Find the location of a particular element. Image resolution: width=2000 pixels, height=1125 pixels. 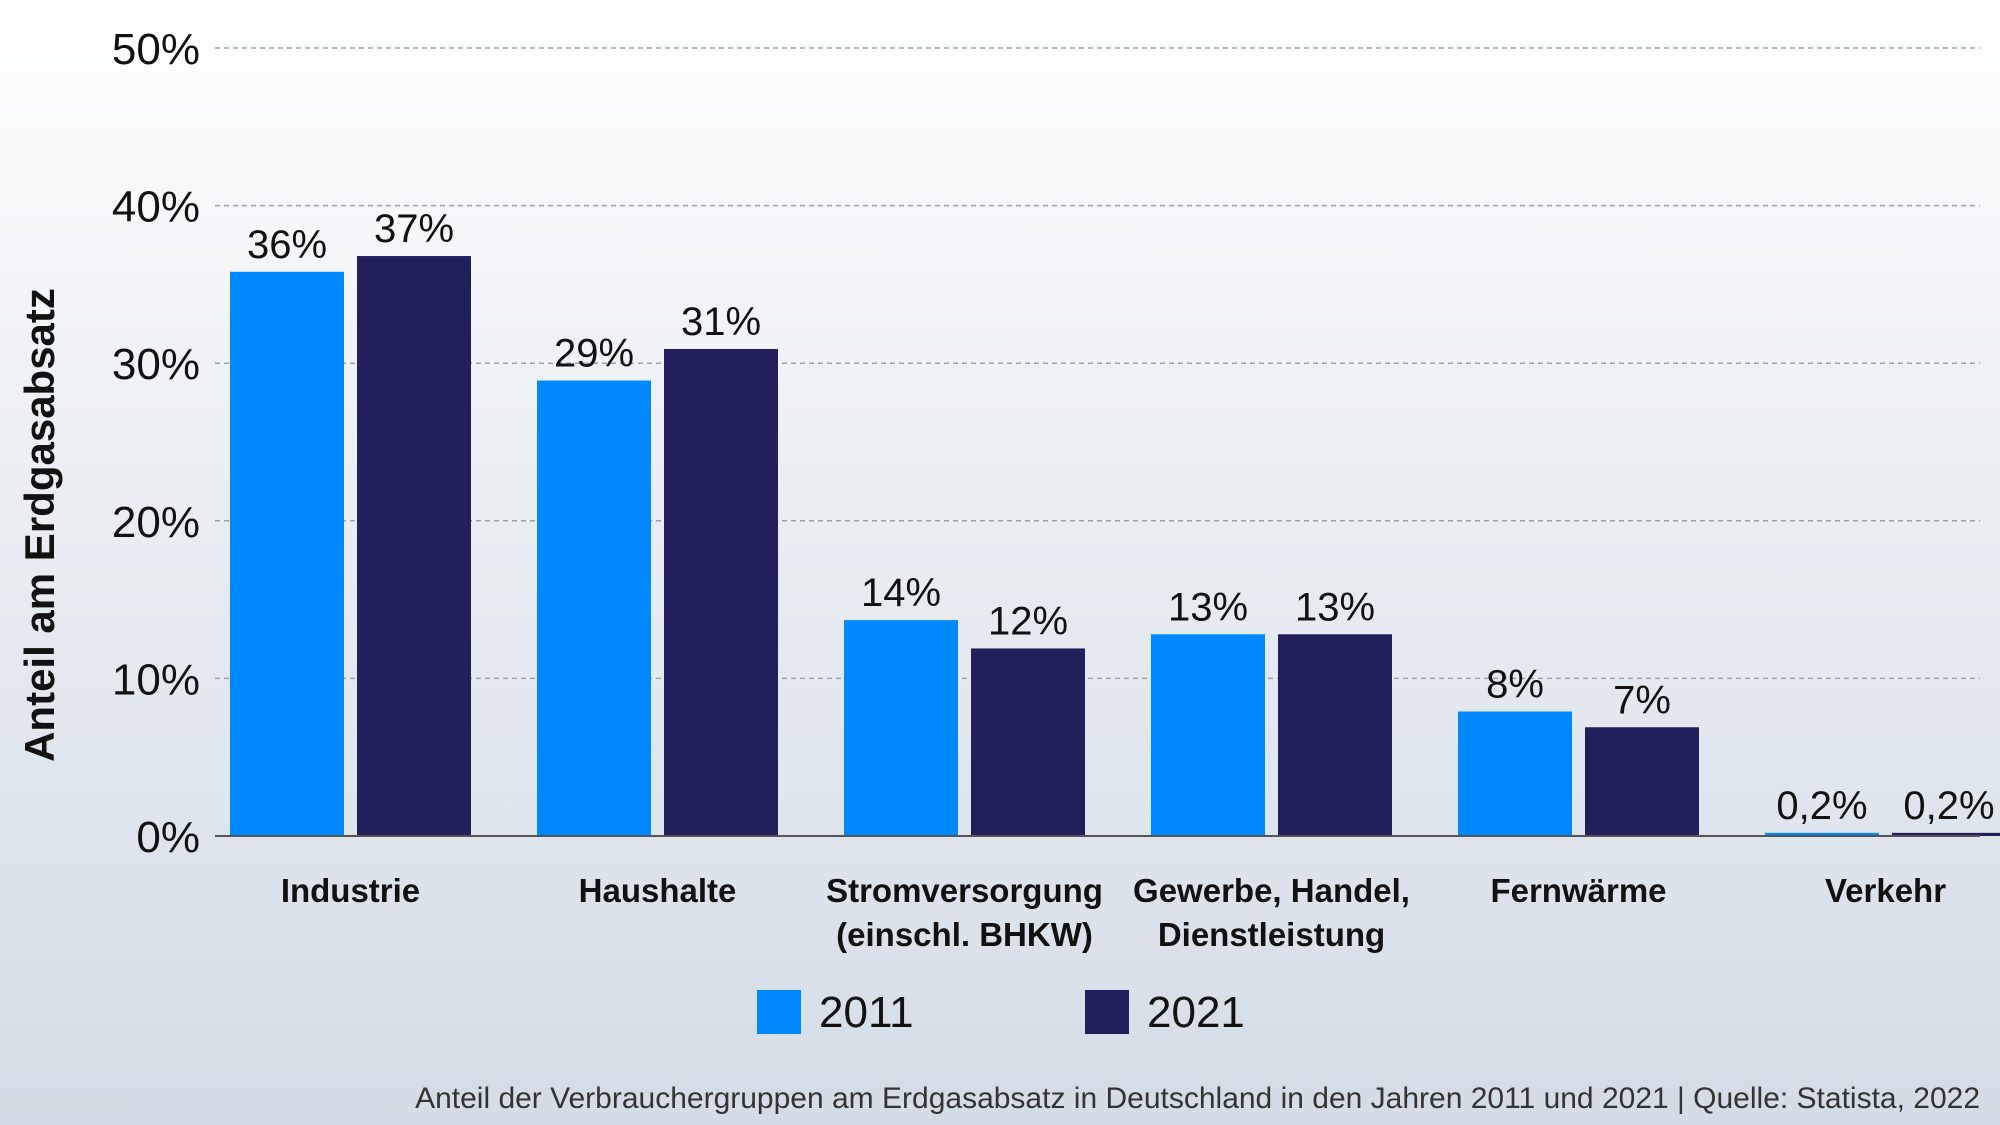

y-tick-label: 40% is located at coordinates (156, 207).